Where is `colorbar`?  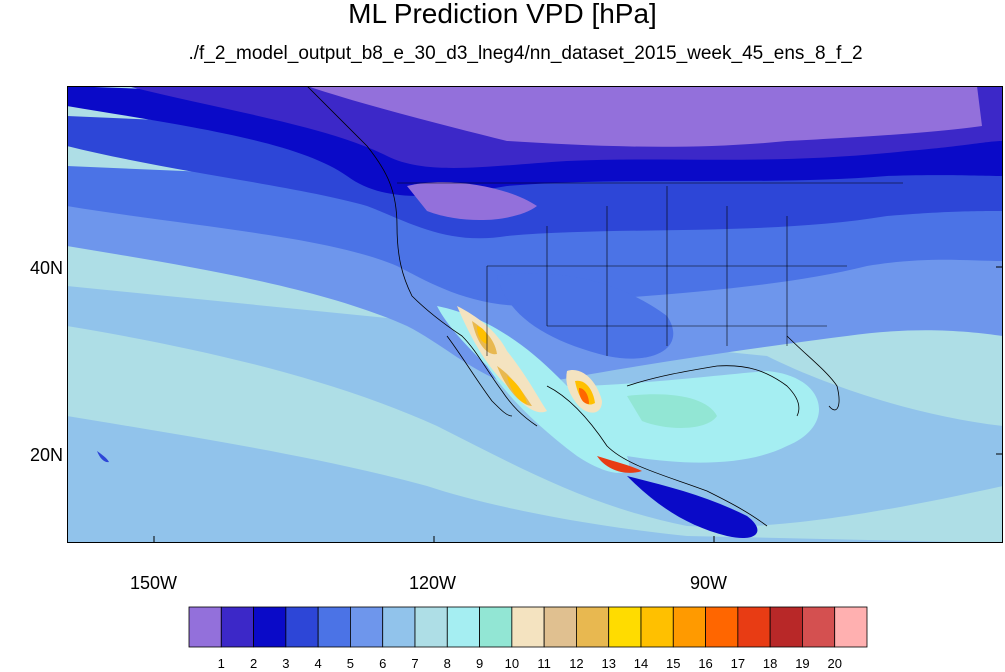 colorbar is located at coordinates (528, 627).